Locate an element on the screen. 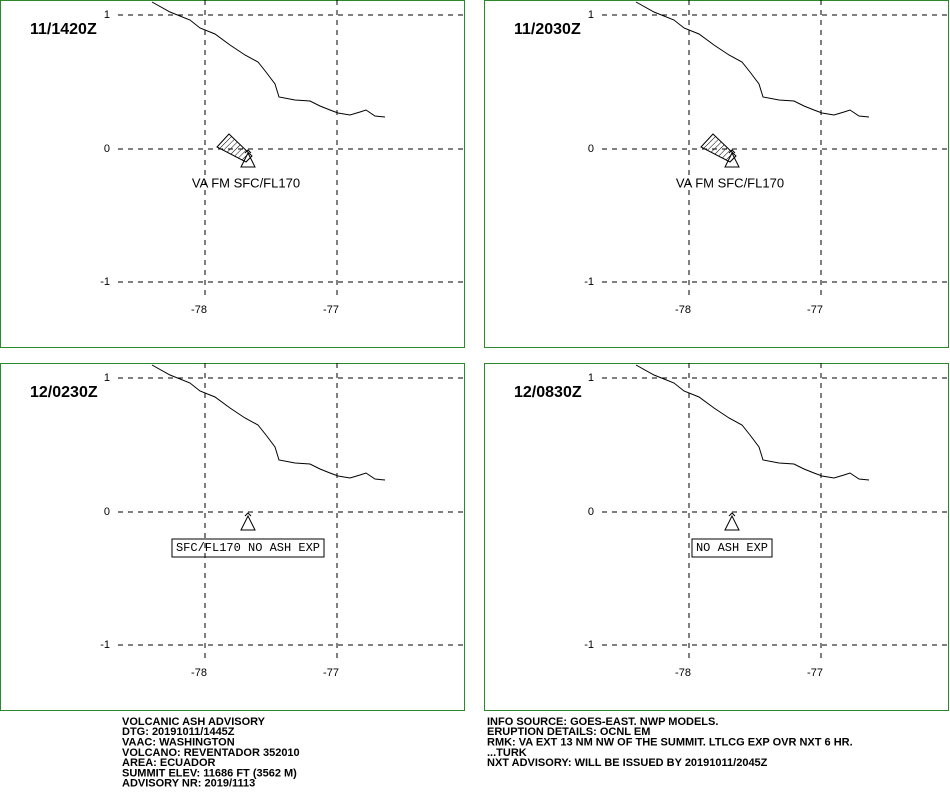 The width and height of the screenshot is (950, 812). ash-annotation: SFC/FL170 NO ASH EXP is located at coordinates (248, 548).